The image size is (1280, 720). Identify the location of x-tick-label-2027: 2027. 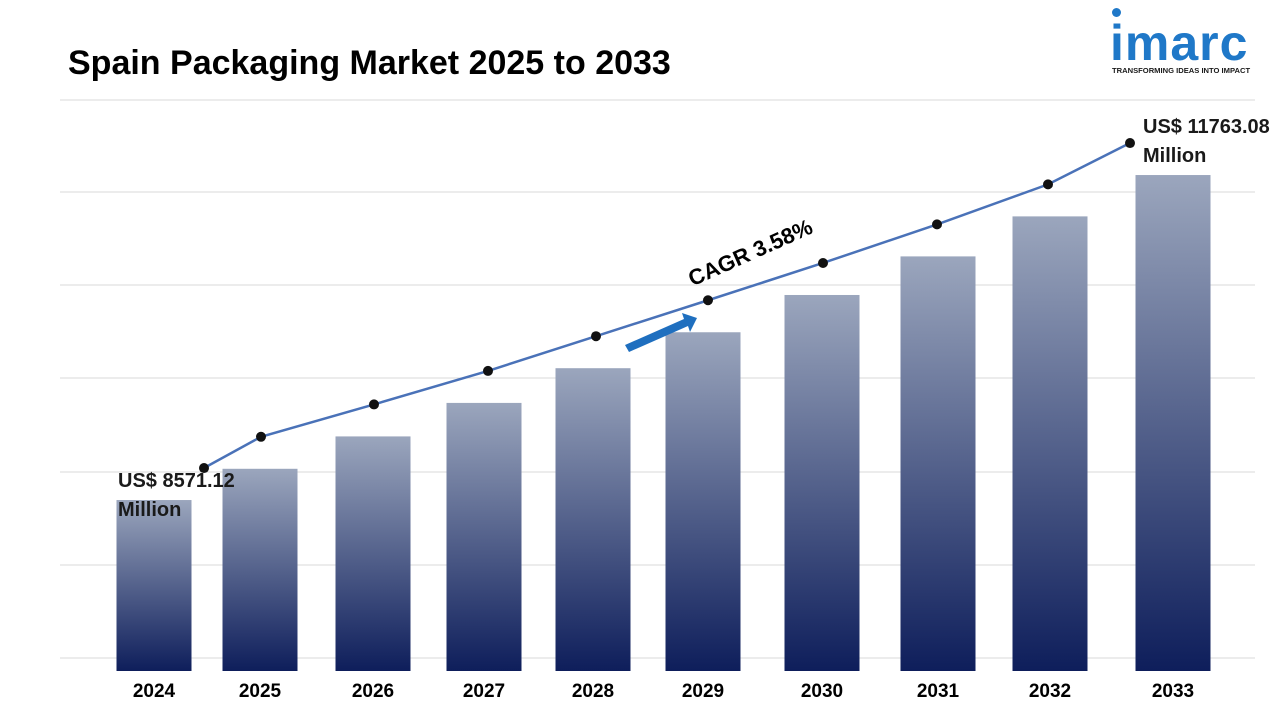
(484, 691).